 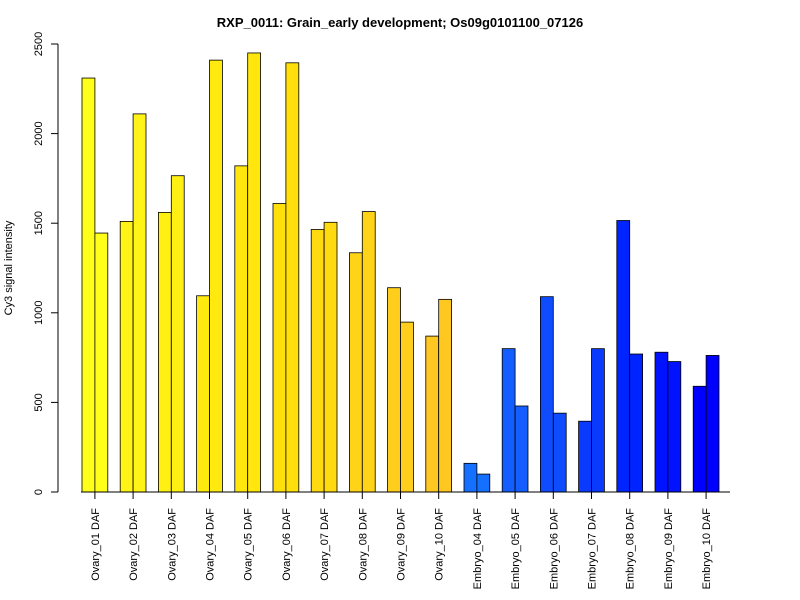 What do you see at coordinates (211, 544) in the screenshot?
I see `x-tick-label: Ovary_04 DAF` at bounding box center [211, 544].